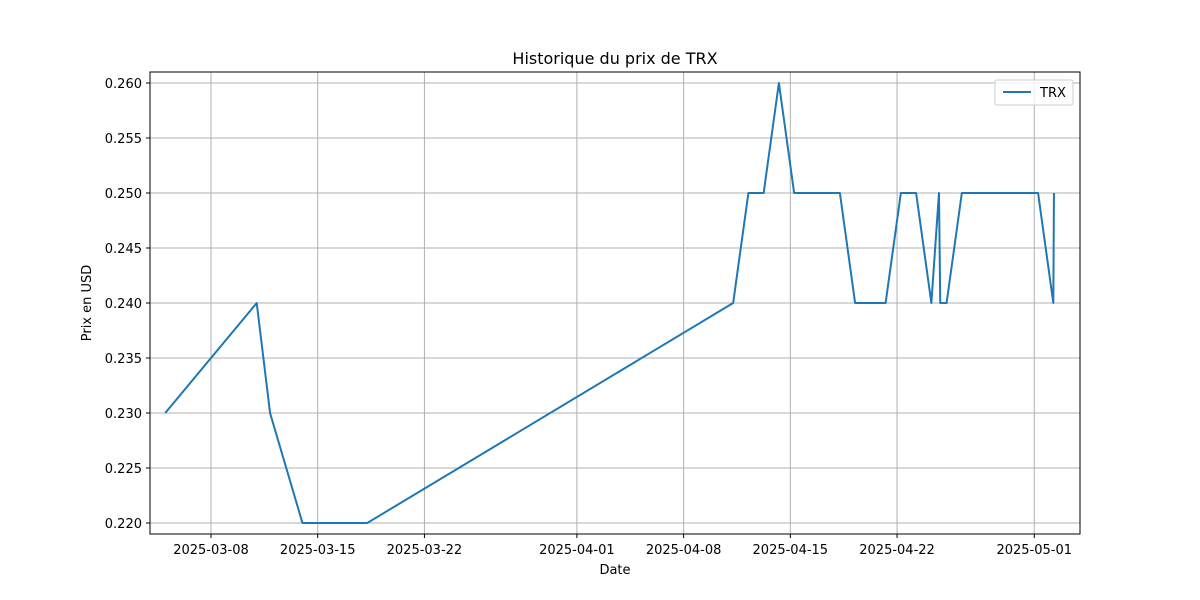  Describe the element at coordinates (897, 550) in the screenshot. I see `x-tick-label: 2025-04-22` at that location.